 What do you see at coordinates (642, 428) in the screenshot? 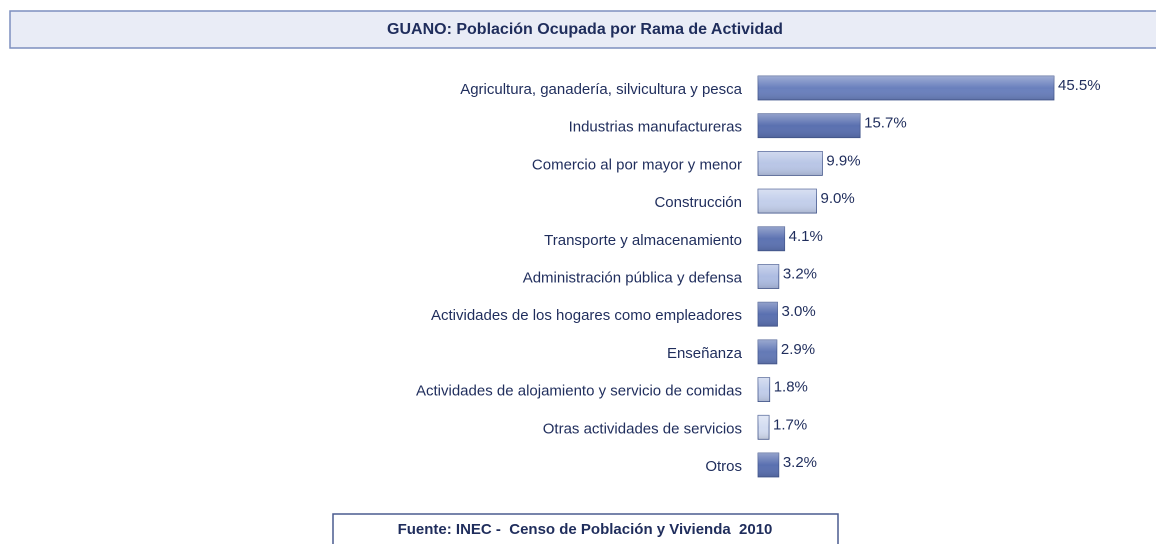
I see `category-label: Otras actividades de servicios` at bounding box center [642, 428].